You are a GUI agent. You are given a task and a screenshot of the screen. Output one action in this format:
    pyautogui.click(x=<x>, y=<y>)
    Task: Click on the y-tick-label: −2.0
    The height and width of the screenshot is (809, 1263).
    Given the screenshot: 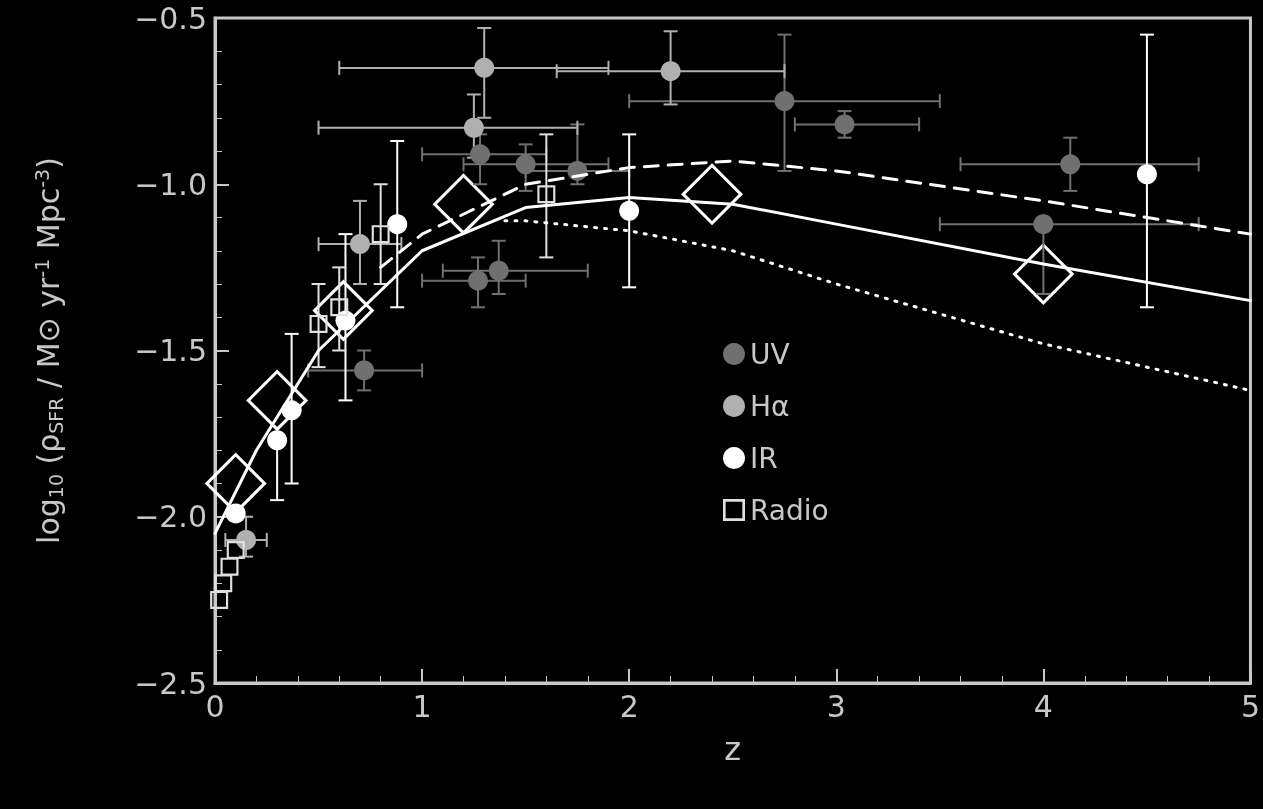 What is the action you would take?
    pyautogui.click(x=170, y=517)
    